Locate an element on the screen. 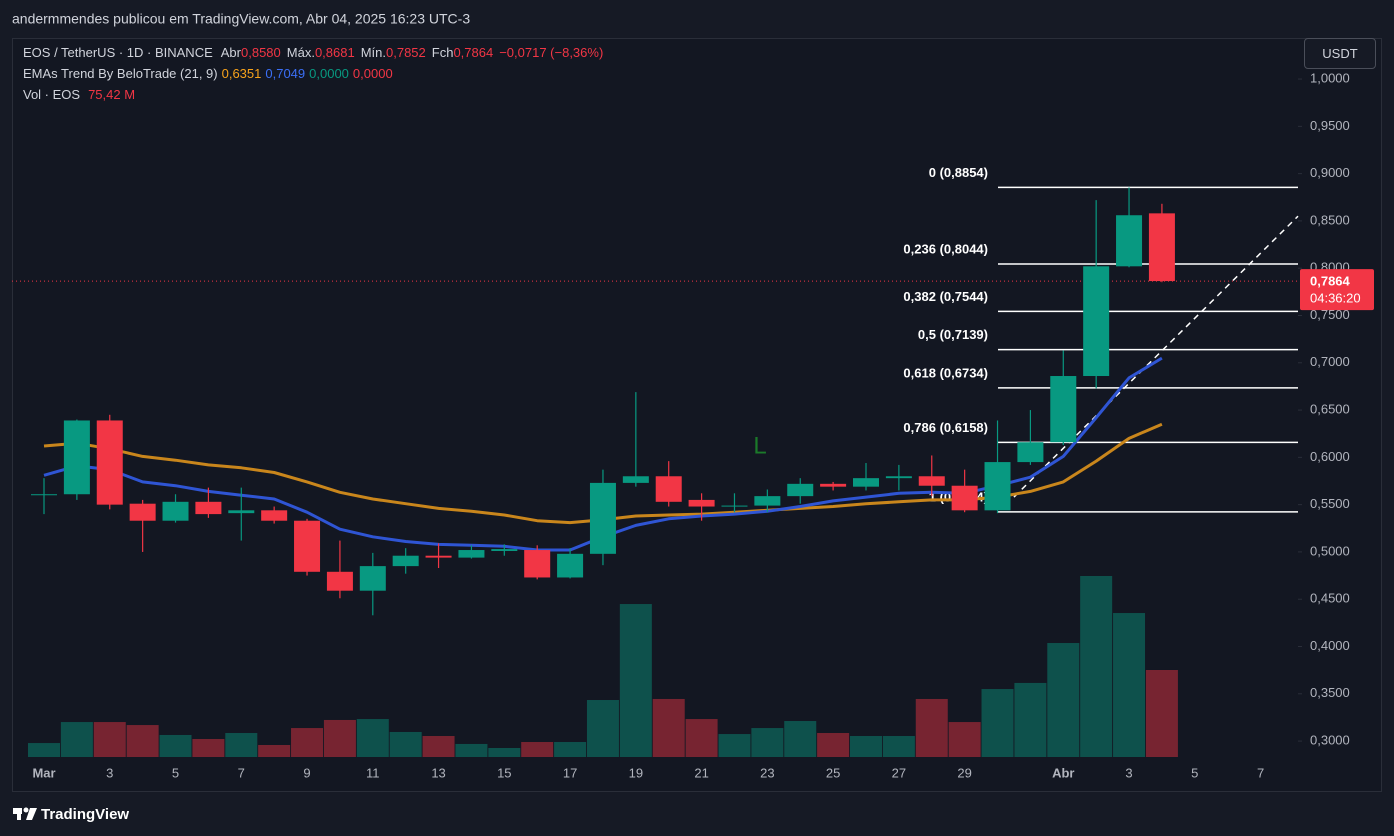 This screenshot has height=836, width=1394. indicator-value: 0,7049 is located at coordinates (285, 73).